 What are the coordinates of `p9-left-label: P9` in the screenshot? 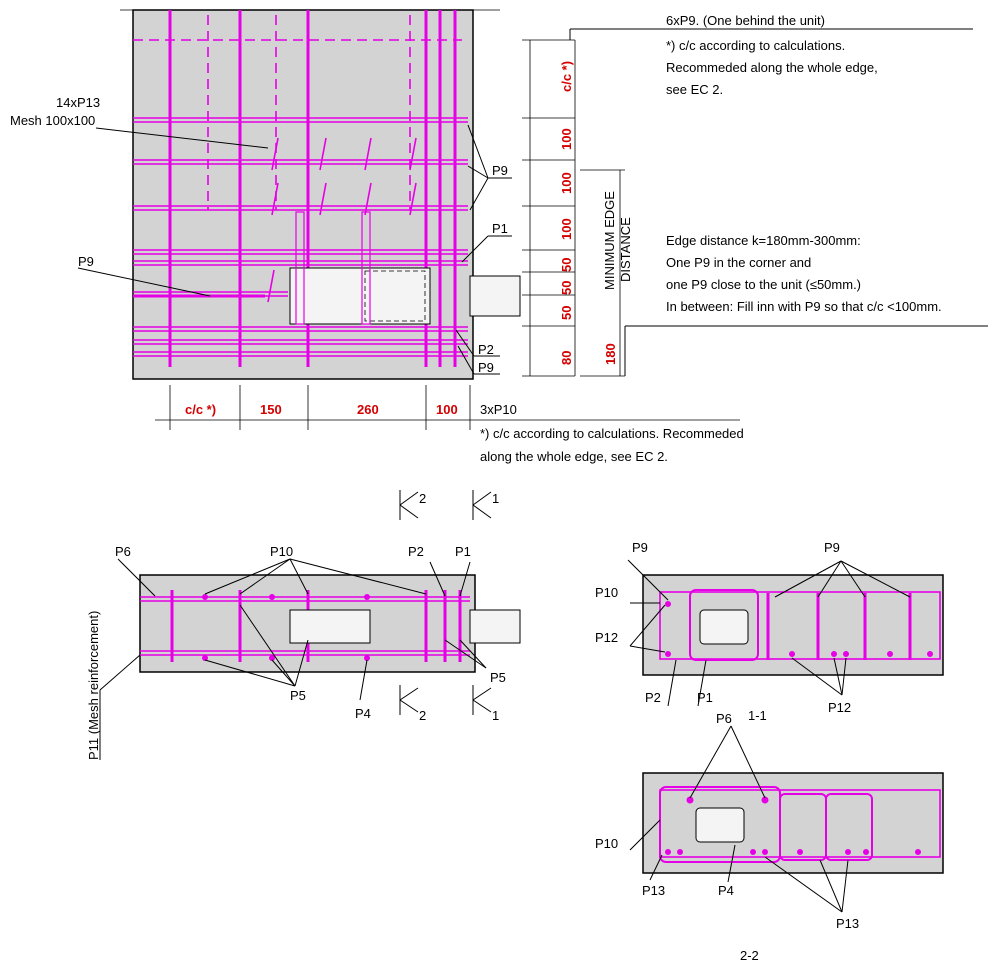 It's located at (86, 261).